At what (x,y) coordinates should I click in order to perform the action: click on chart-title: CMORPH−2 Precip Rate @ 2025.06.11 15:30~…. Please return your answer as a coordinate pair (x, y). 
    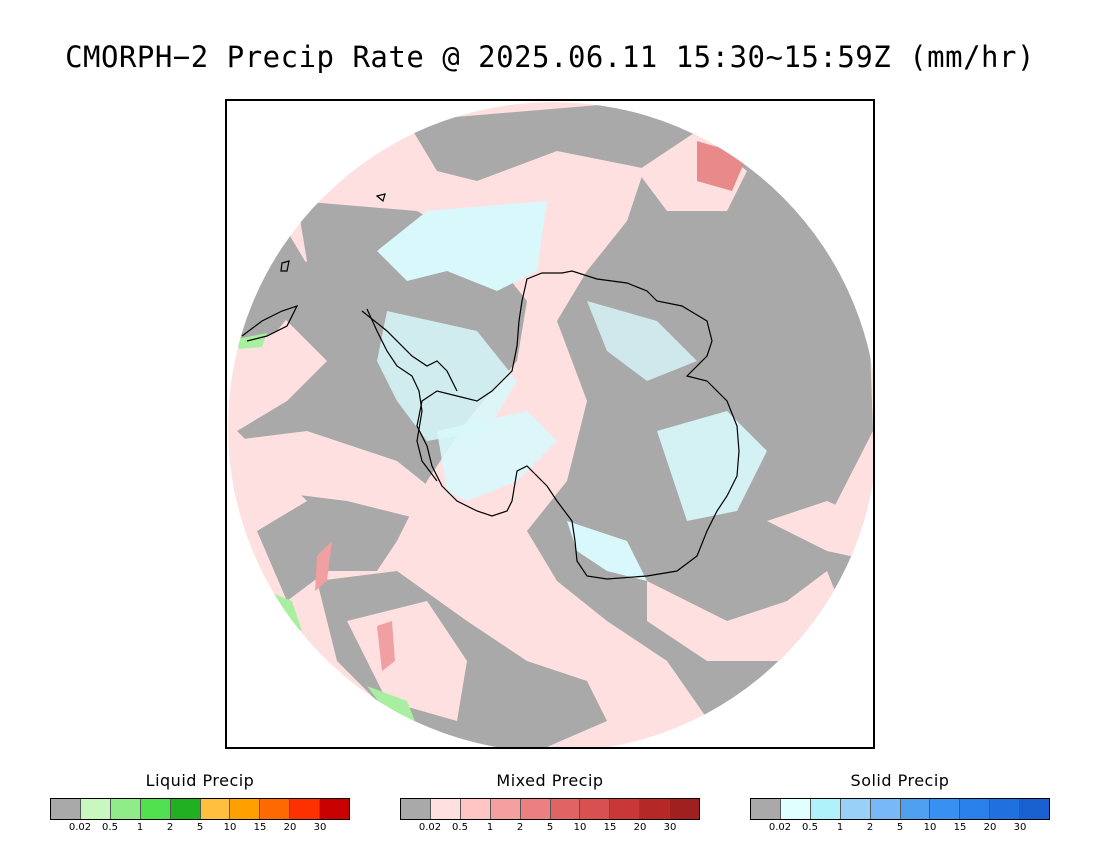
    Looking at the image, I should click on (550, 57).